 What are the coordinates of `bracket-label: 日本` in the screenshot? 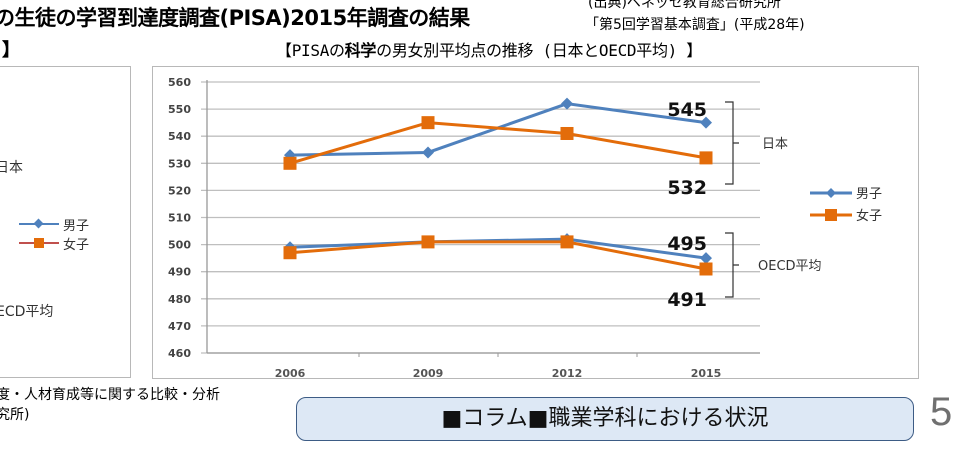 It's located at (775, 144).